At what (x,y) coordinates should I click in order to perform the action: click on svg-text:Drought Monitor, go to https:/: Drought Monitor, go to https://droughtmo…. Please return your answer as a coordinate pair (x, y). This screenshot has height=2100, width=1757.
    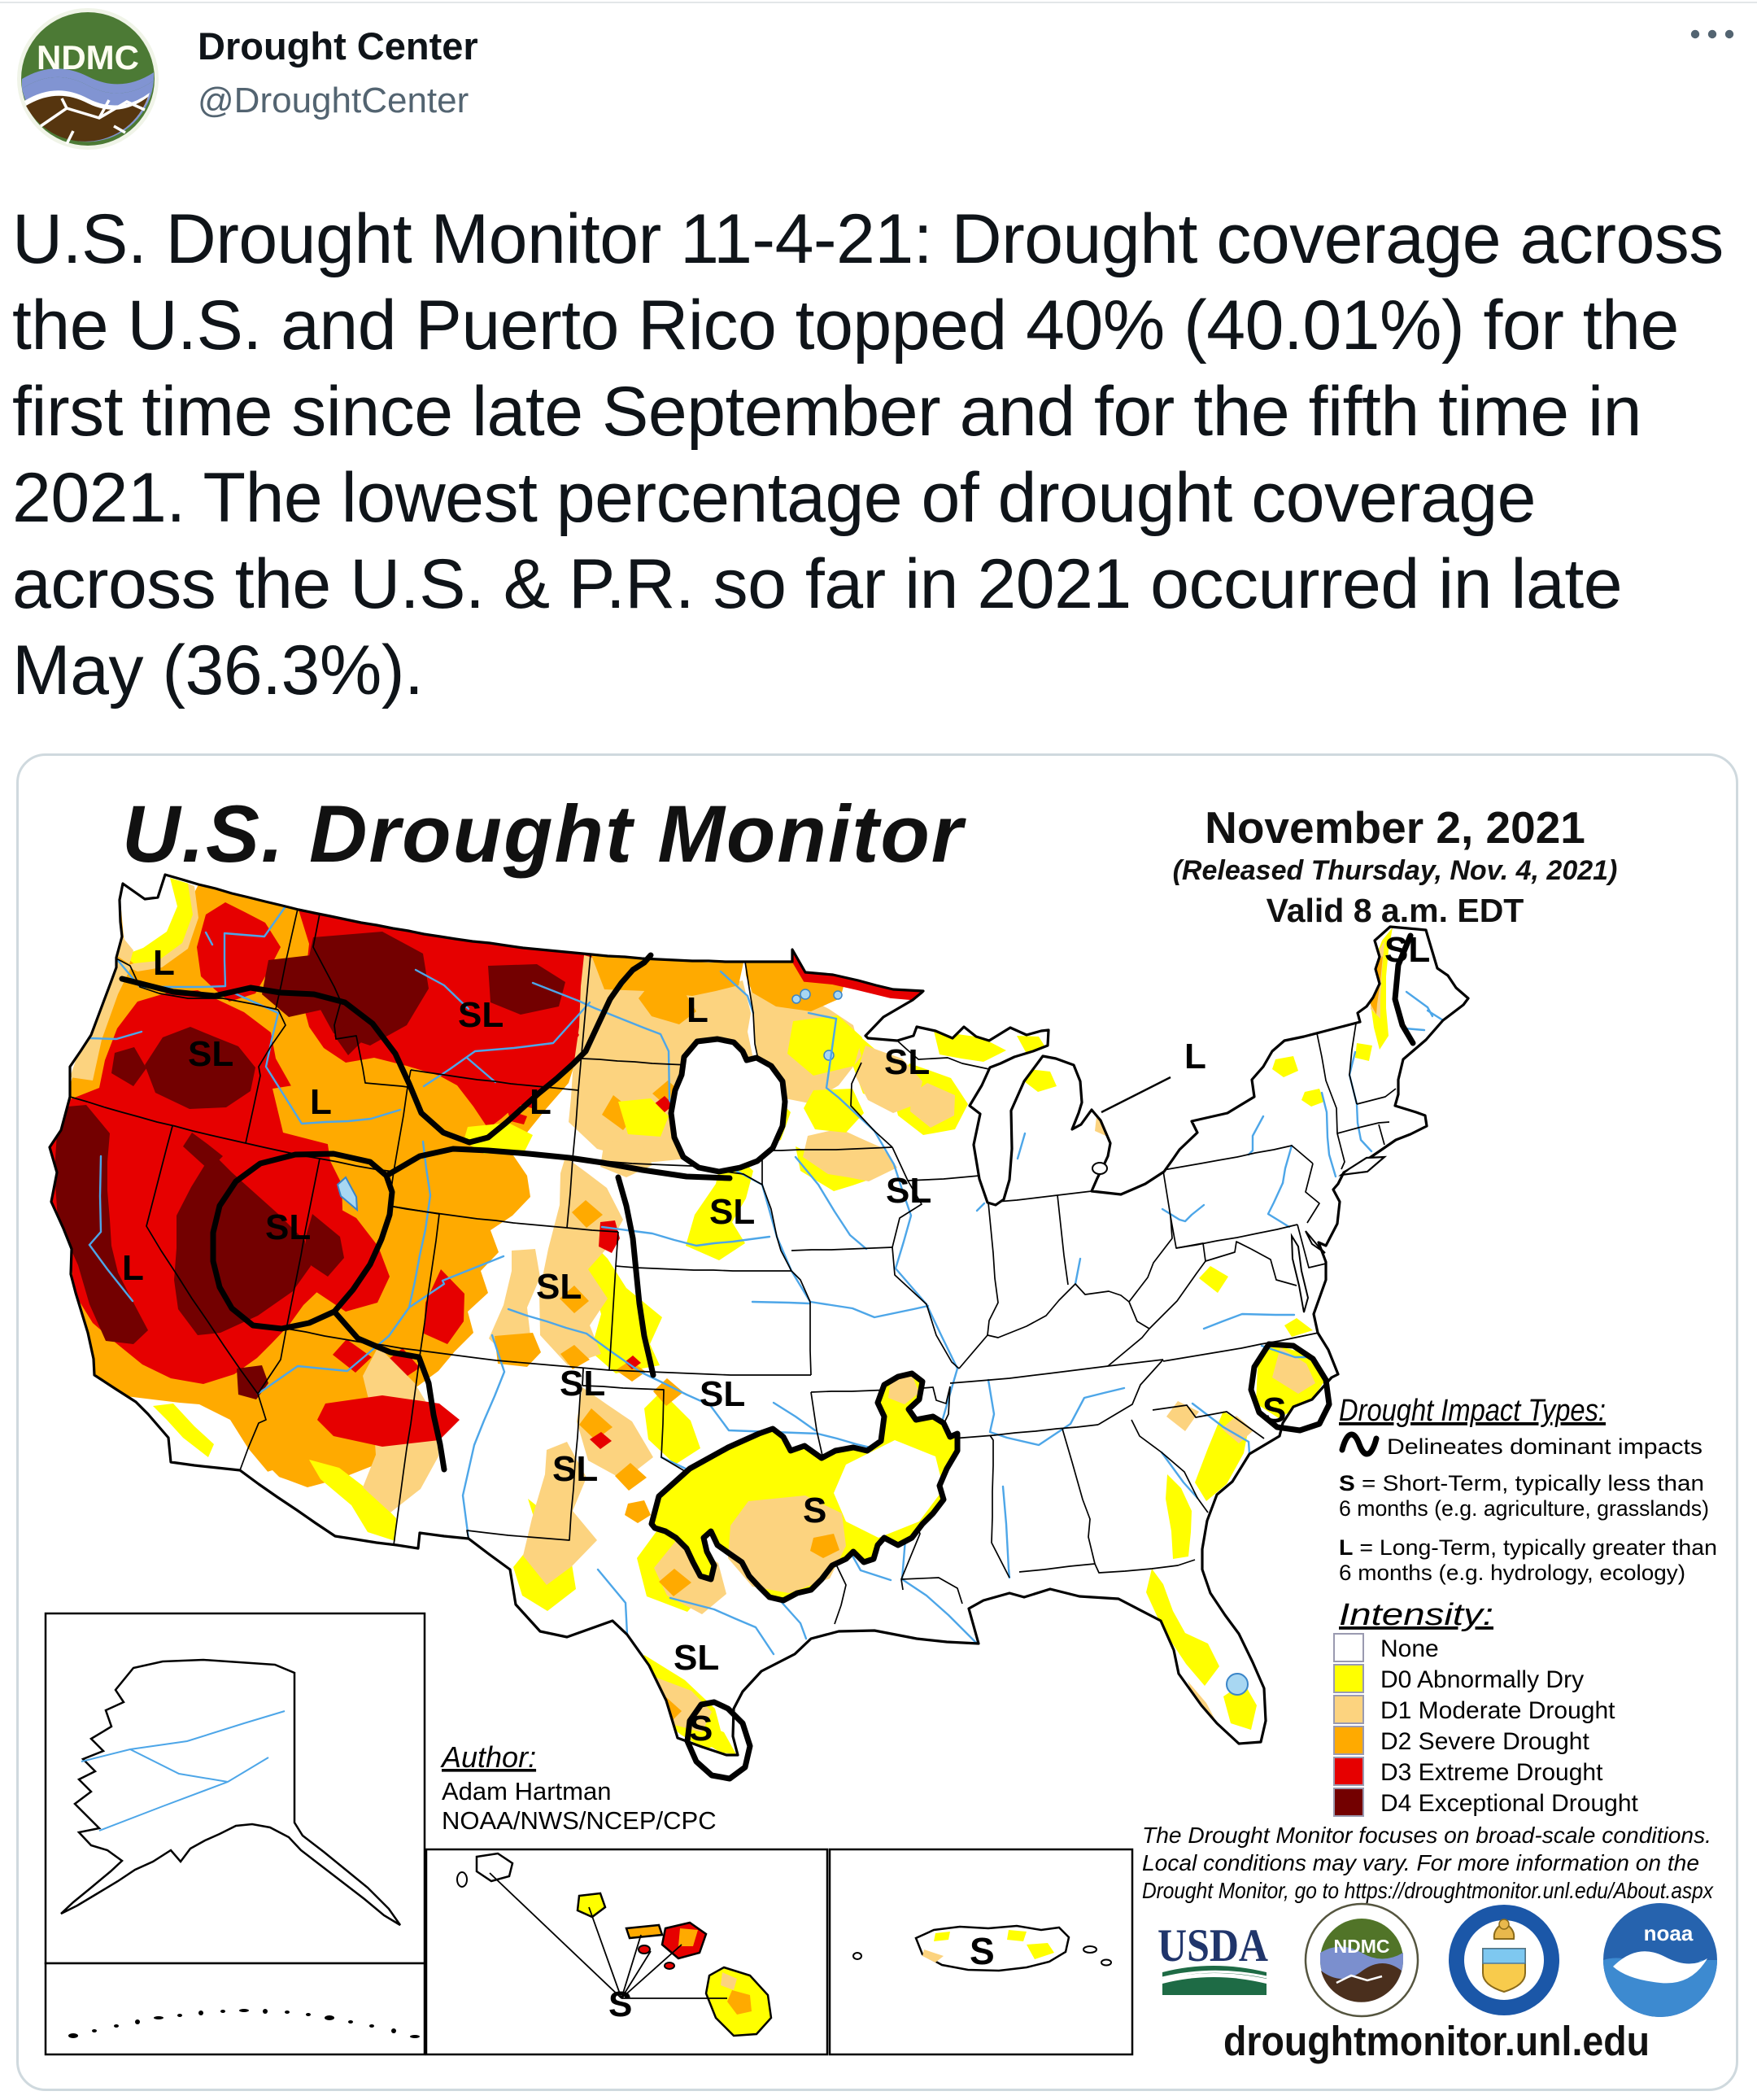
    Looking at the image, I should click on (1428, 1890).